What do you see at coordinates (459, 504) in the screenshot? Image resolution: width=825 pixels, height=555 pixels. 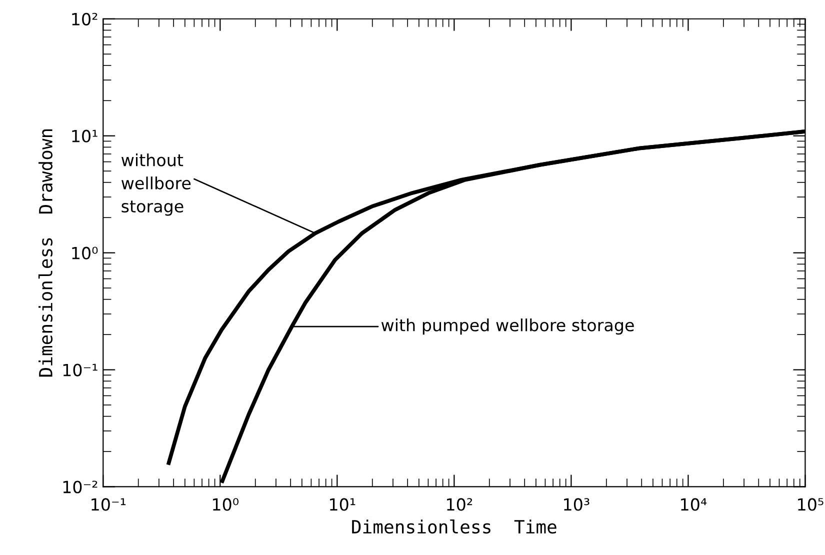 I see `x-tick-label: 10²` at bounding box center [459, 504].